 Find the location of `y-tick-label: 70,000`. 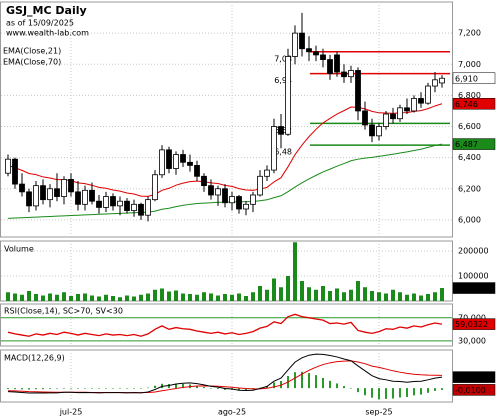

y-tick-label: 70,000 is located at coordinates (472, 317).